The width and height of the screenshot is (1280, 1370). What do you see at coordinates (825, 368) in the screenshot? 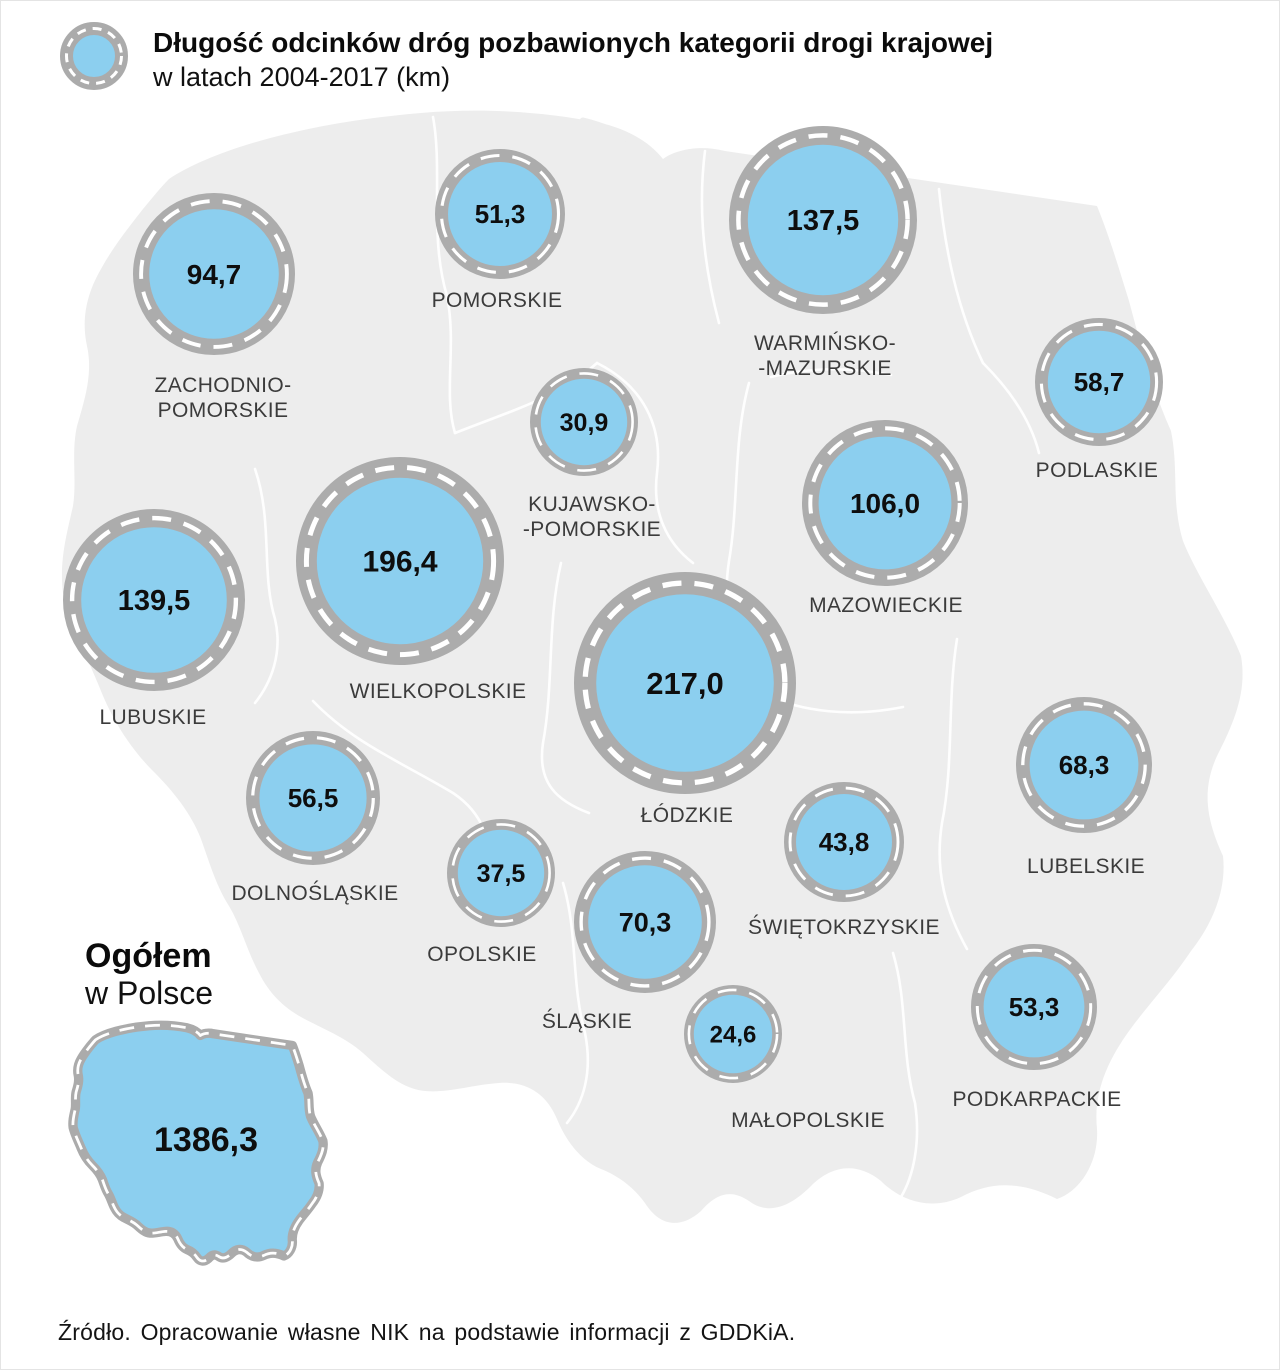
I see `region-label-line: -MAZURSKIE` at bounding box center [825, 368].